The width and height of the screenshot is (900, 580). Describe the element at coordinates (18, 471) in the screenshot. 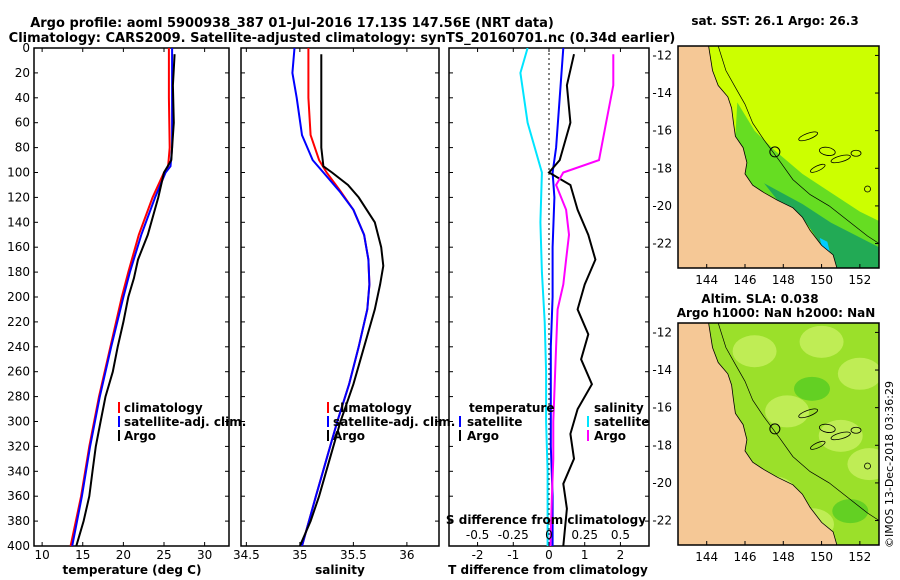

I see `depth-tick-label: 340` at that location.